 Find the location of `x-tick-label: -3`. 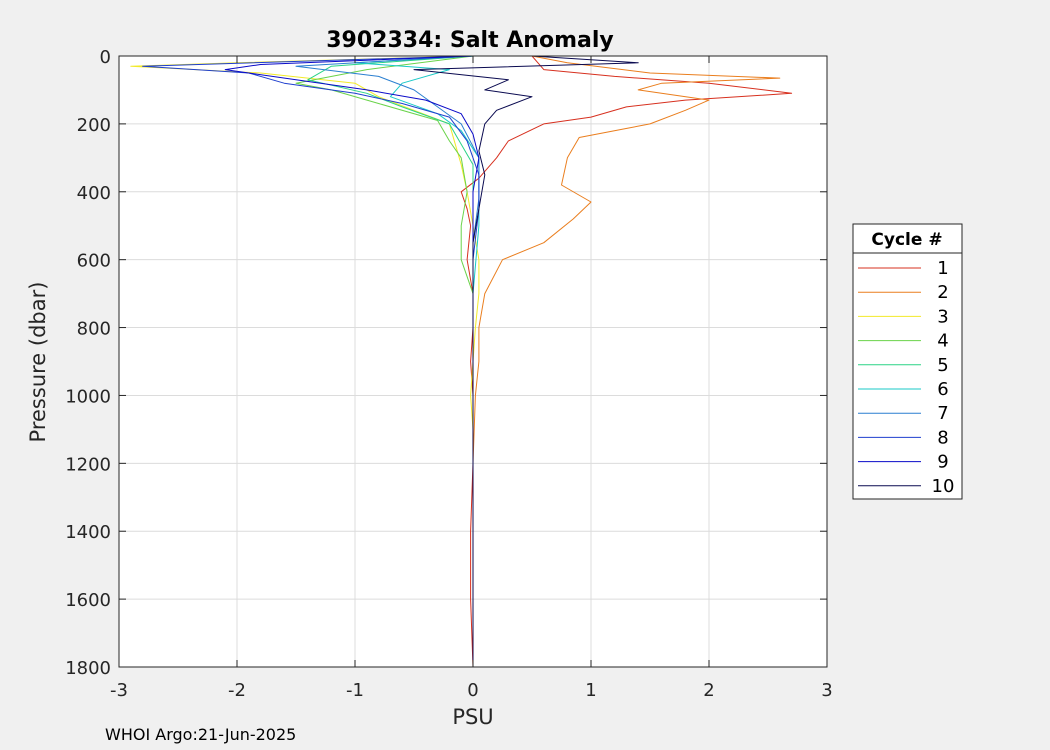

x-tick-label: -3 is located at coordinates (119, 690).